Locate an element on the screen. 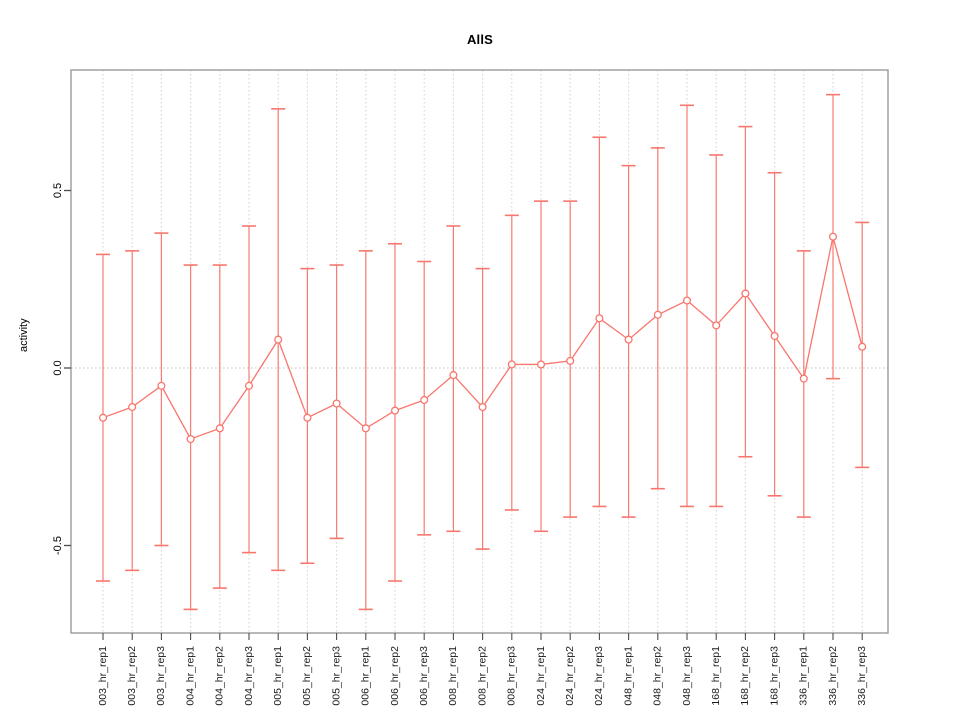 The width and height of the screenshot is (960, 720). page-title: AllS is located at coordinates (480, 39).